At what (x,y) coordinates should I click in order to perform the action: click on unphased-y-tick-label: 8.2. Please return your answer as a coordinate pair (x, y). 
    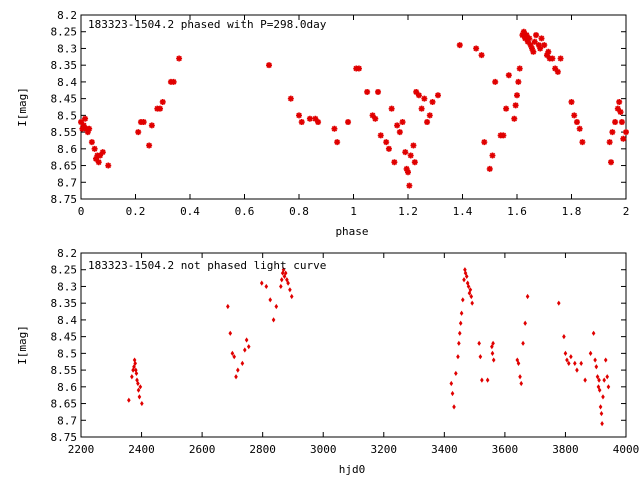
    Looking at the image, I should click on (67, 253).